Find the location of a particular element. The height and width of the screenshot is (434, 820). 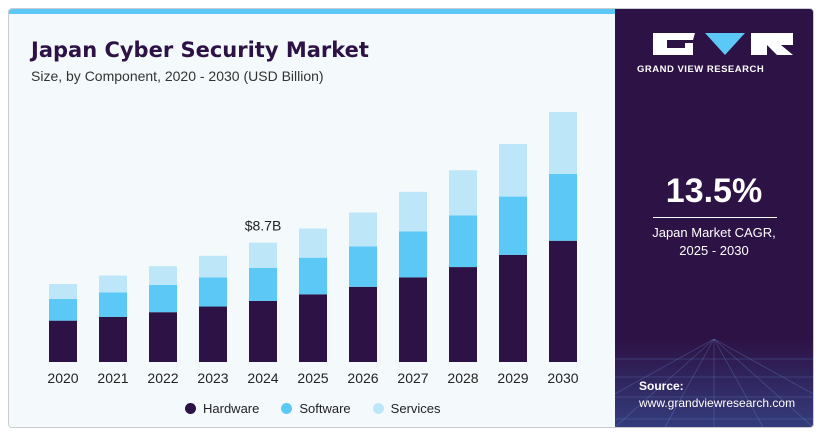

bar-software-2030 is located at coordinates (563, 207).